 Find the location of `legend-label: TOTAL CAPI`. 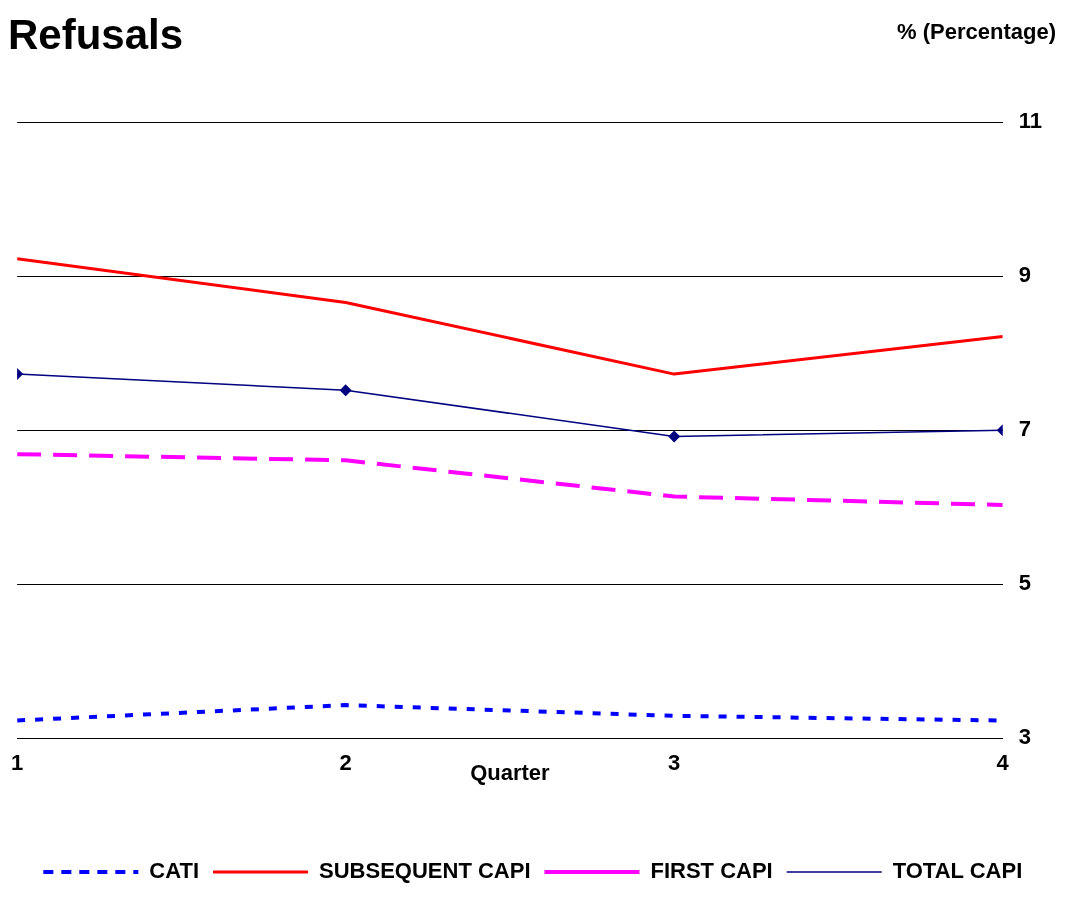

legend-label: TOTAL CAPI is located at coordinates (957, 871).